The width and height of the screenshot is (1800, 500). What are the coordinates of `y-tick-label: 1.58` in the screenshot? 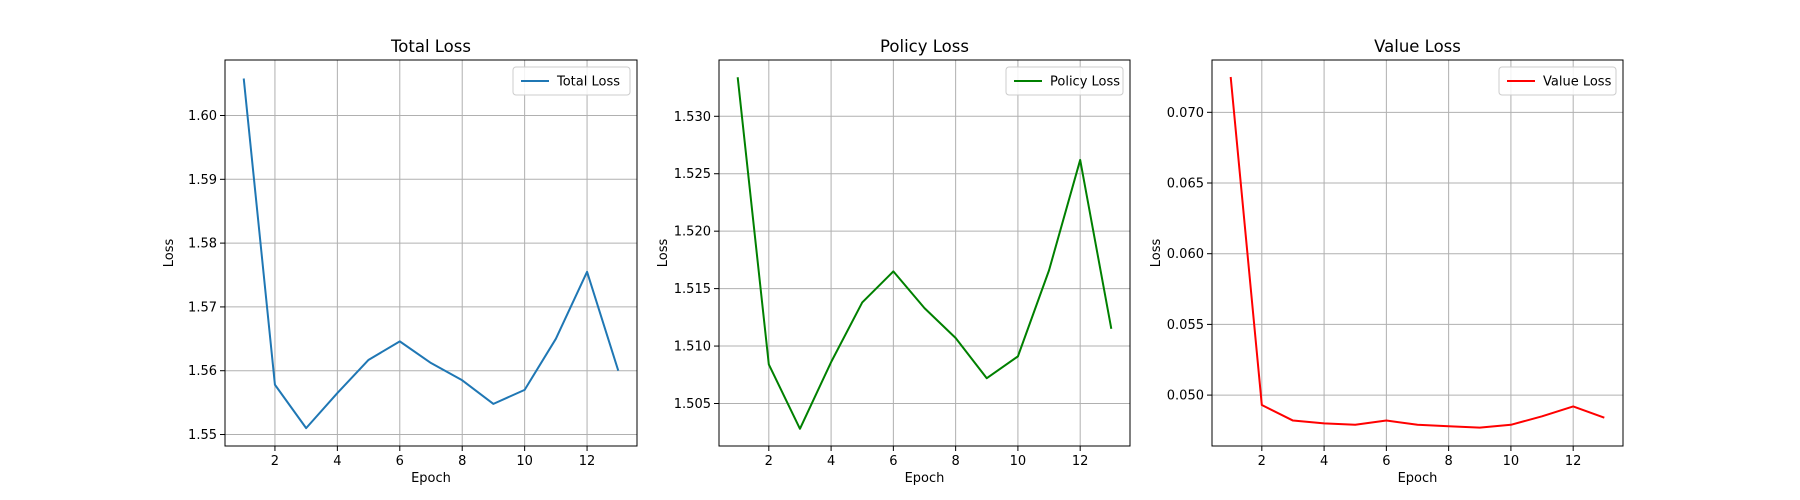 It's located at (202, 244).